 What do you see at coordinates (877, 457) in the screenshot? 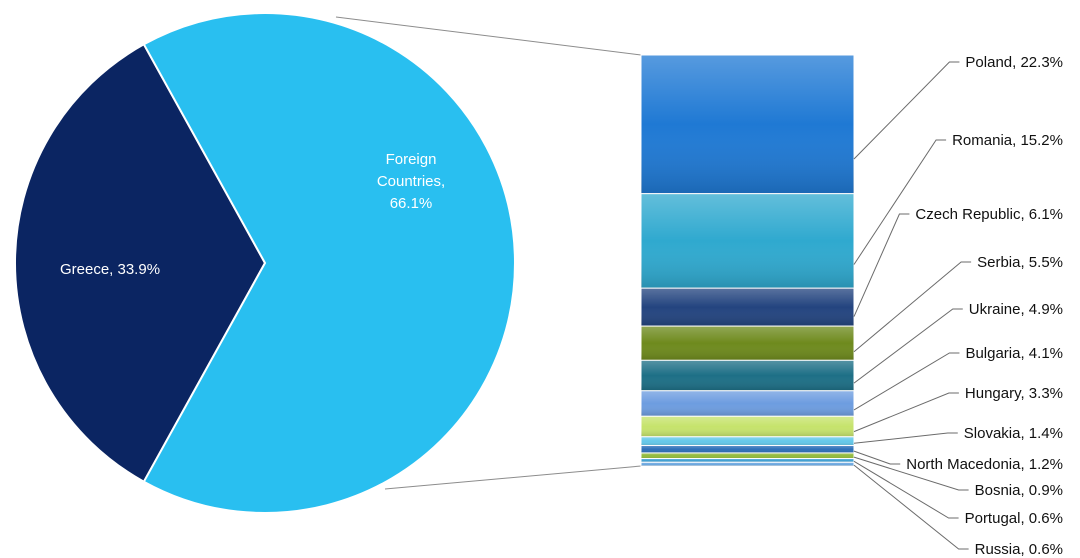
I see `leader-line-north-macedonia` at bounding box center [877, 457].